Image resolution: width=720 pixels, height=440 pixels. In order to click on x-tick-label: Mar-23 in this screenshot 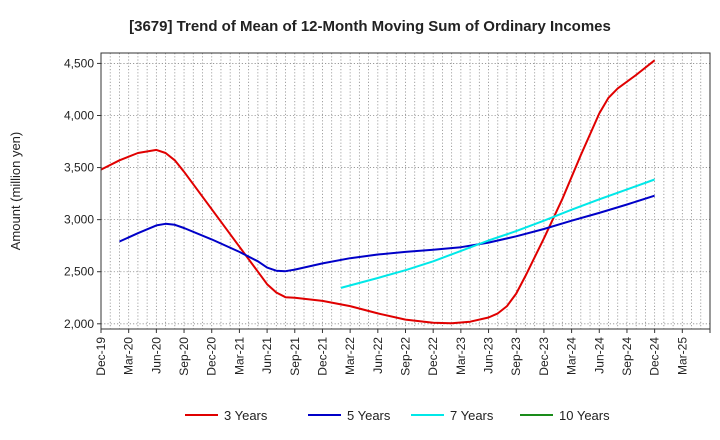, I will do `click(461, 356)`.